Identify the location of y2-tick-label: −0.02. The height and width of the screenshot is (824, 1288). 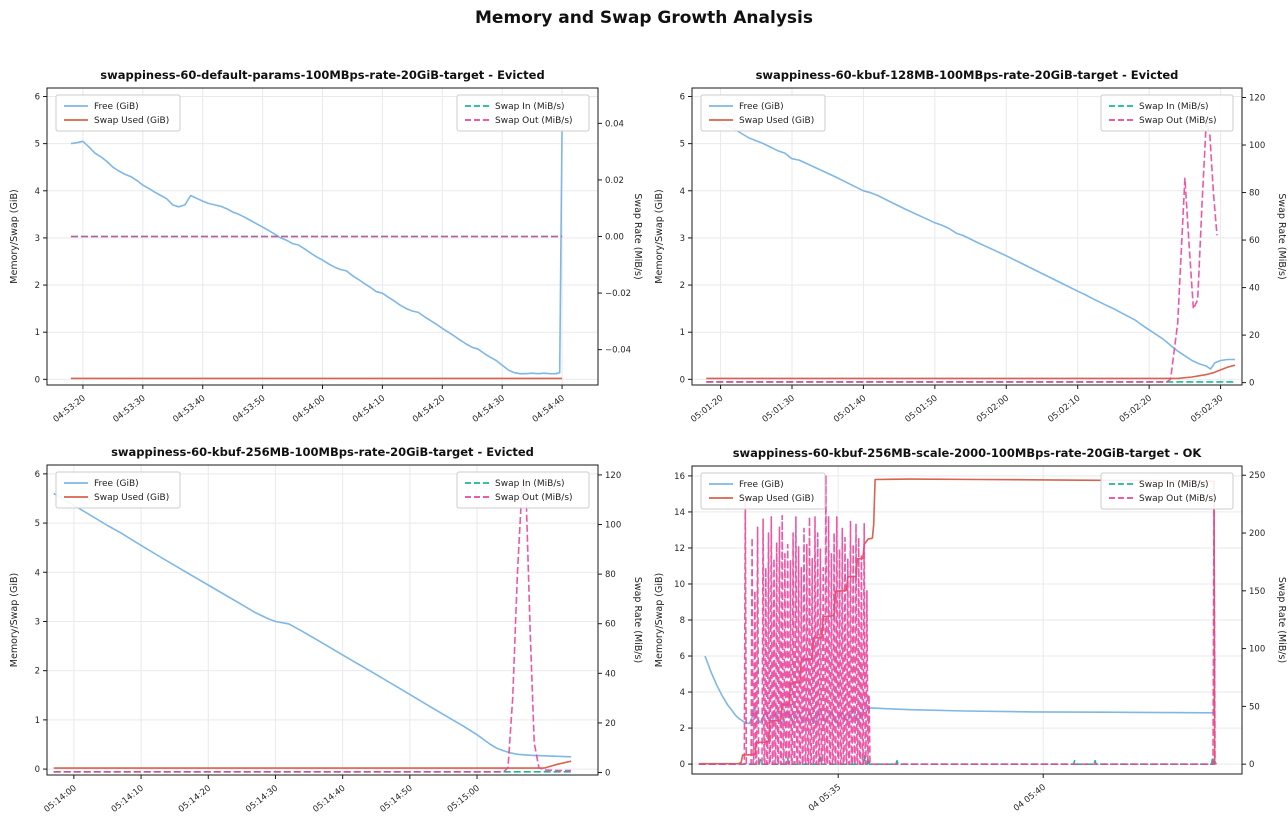
(618, 294).